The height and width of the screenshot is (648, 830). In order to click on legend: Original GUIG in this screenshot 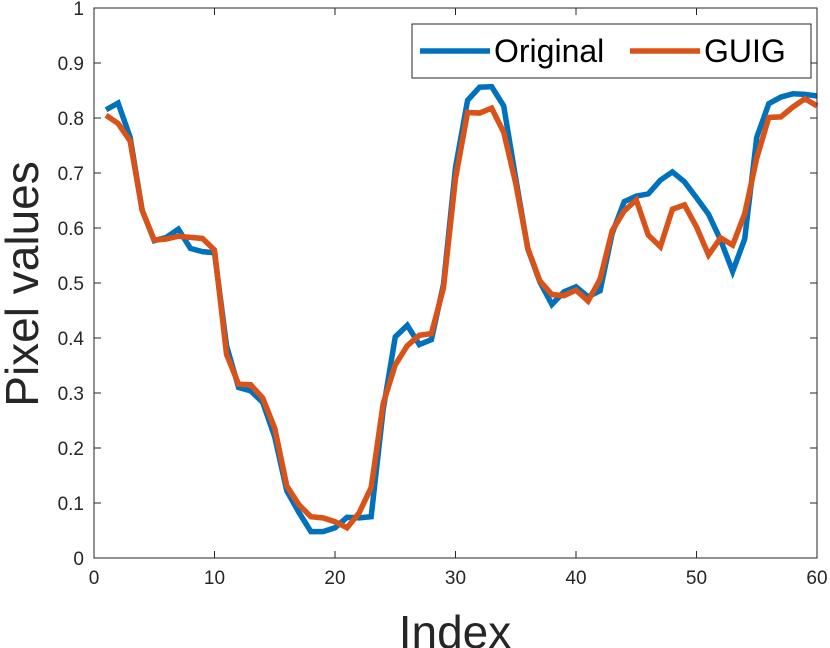, I will do `click(611, 51)`.